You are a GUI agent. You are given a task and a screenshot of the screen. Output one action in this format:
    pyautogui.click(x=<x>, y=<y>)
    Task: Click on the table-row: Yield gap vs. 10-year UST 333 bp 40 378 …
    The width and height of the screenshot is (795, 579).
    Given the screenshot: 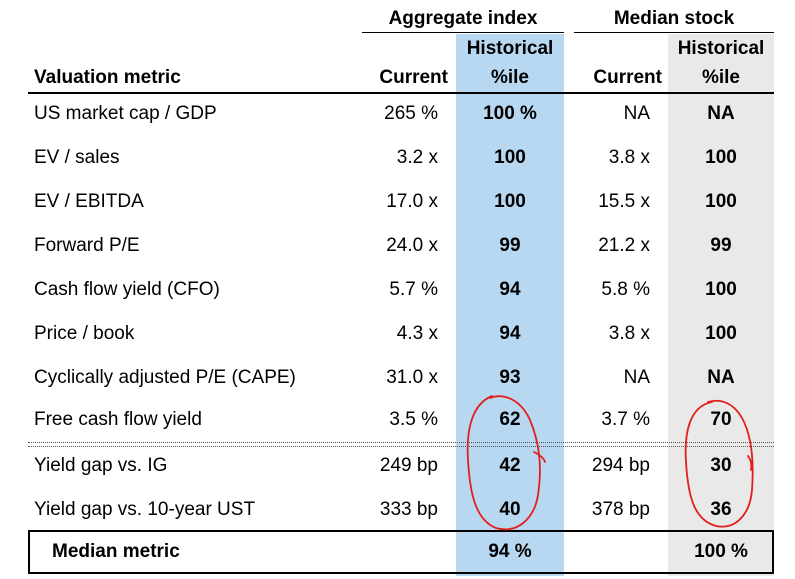 What is the action you would take?
    pyautogui.click(x=397, y=510)
    